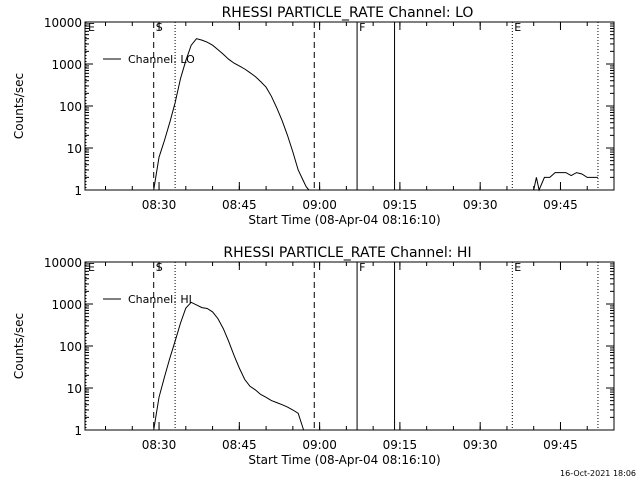  Describe the element at coordinates (598, 473) in the screenshot. I see `footer-timestamp: 16-Oct-2021 18:06` at that location.